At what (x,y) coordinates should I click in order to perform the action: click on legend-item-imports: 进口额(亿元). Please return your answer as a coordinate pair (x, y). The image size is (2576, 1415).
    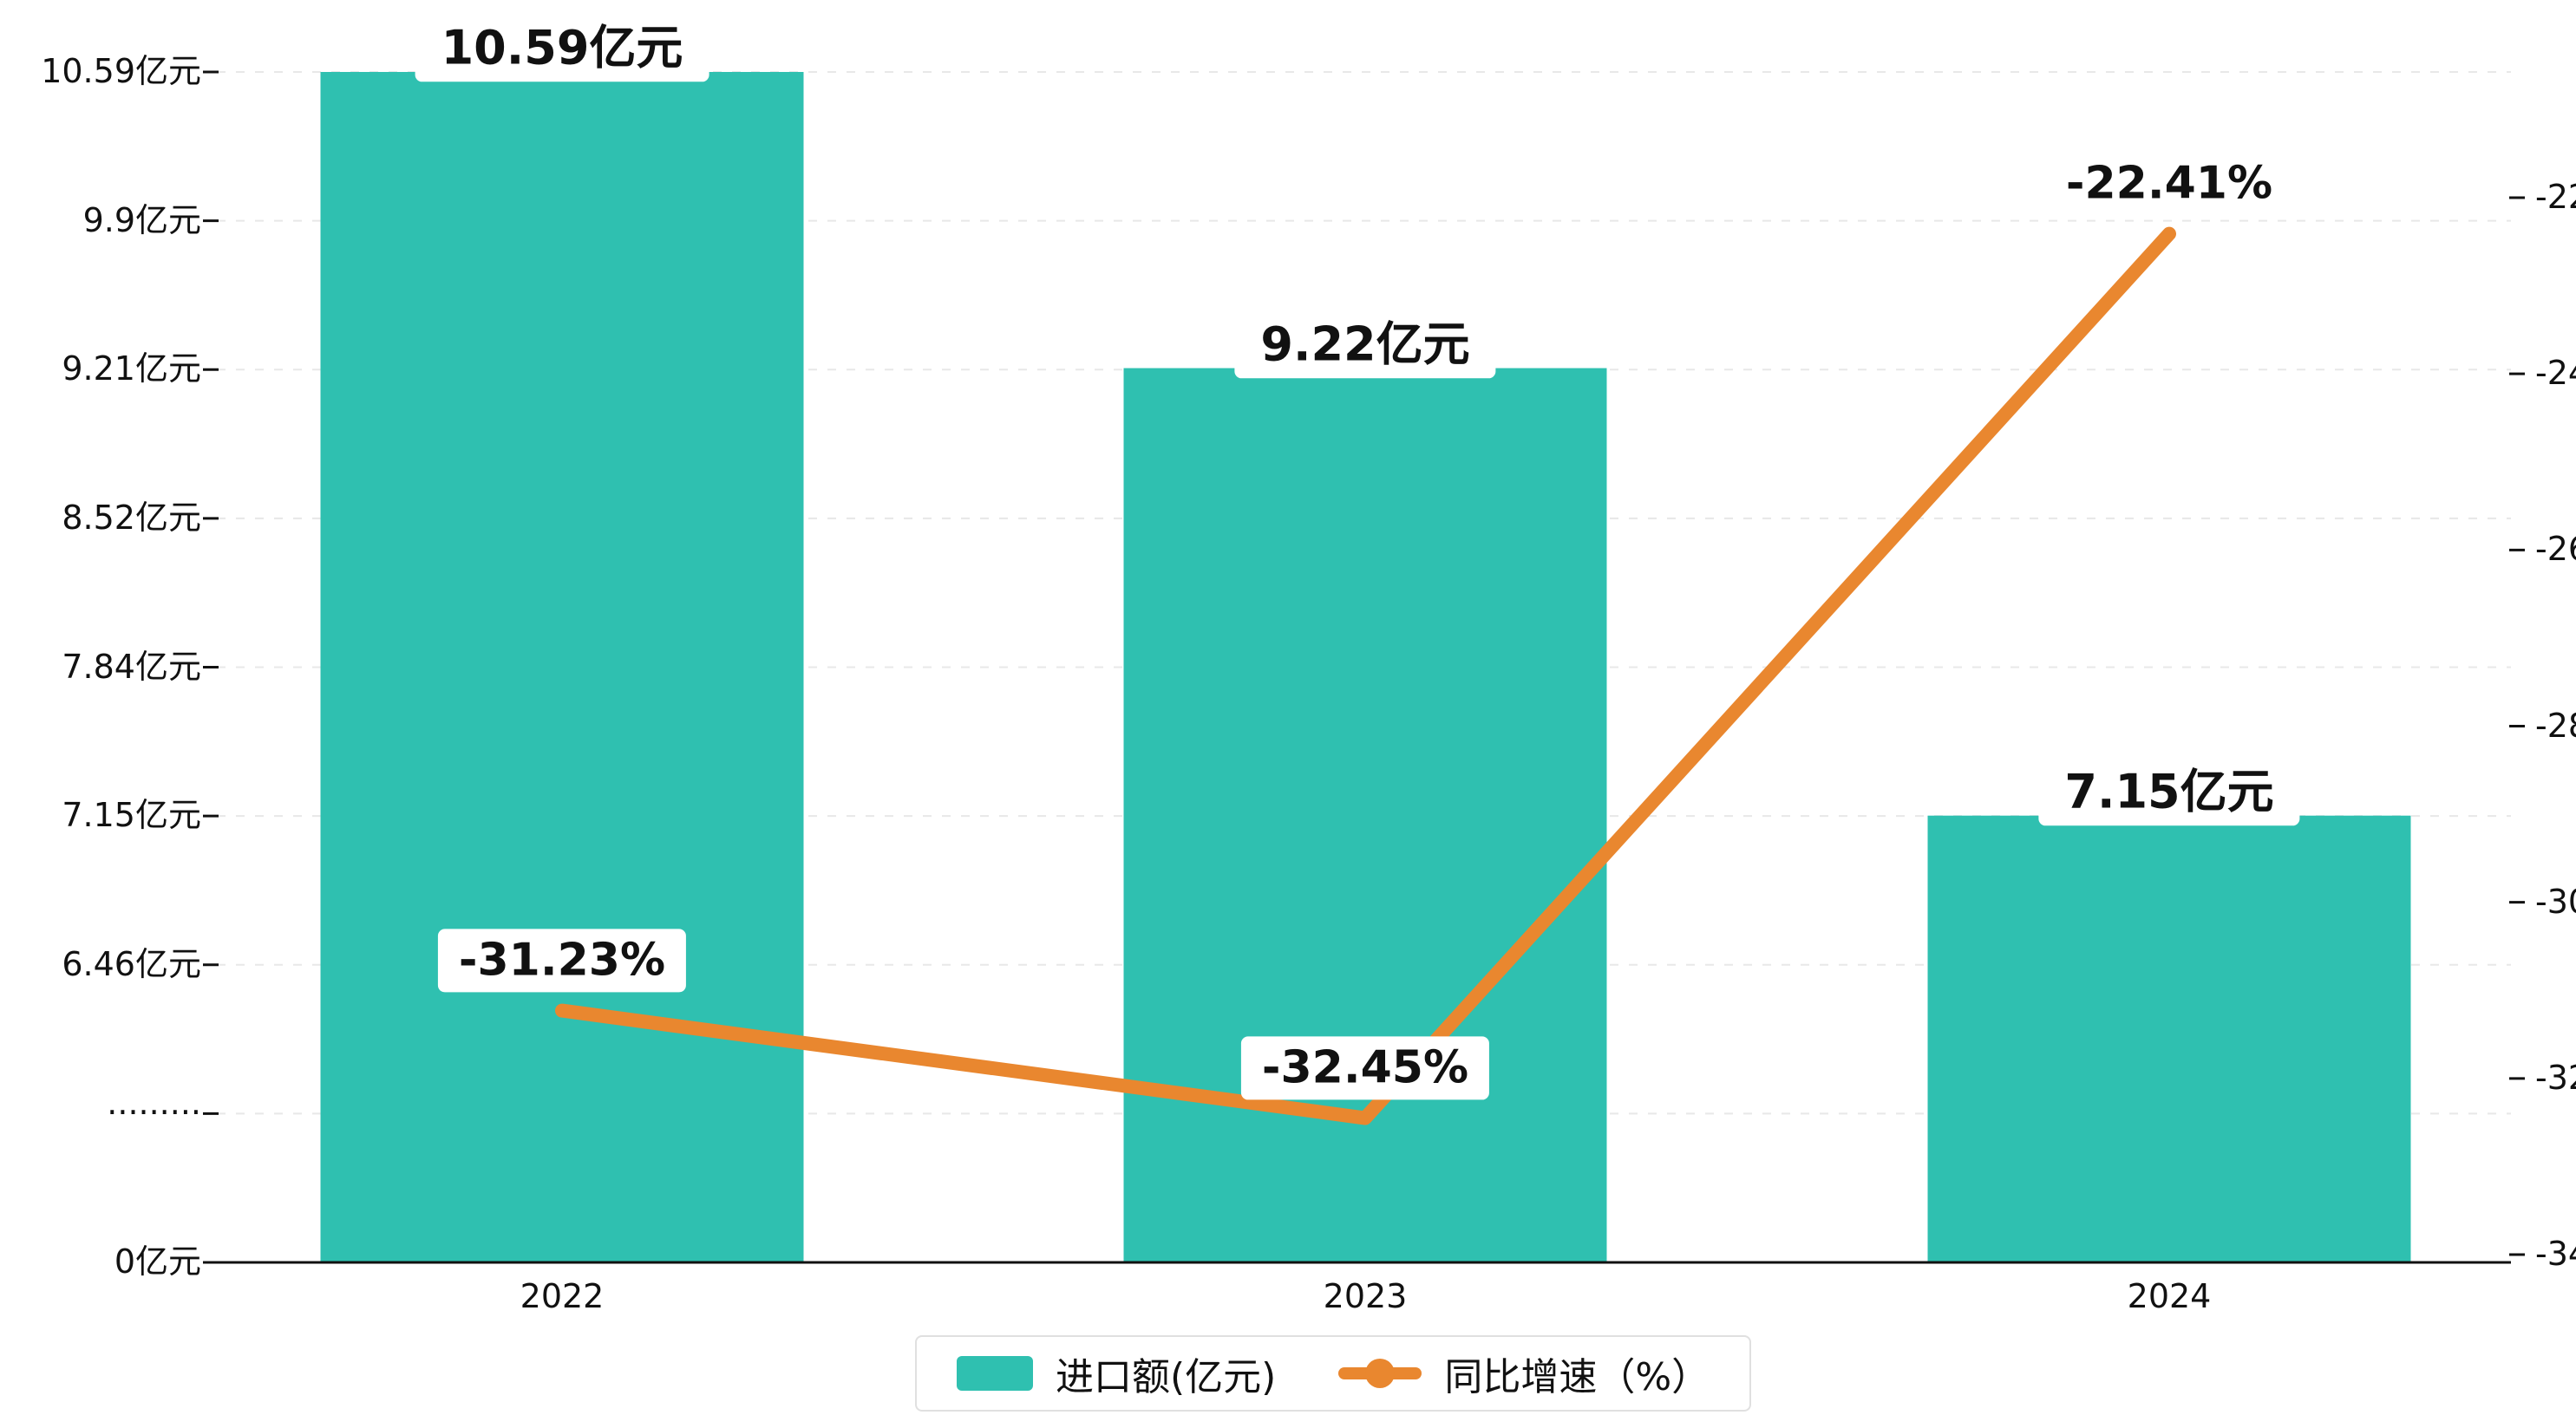
    Looking at the image, I should click on (1116, 1373).